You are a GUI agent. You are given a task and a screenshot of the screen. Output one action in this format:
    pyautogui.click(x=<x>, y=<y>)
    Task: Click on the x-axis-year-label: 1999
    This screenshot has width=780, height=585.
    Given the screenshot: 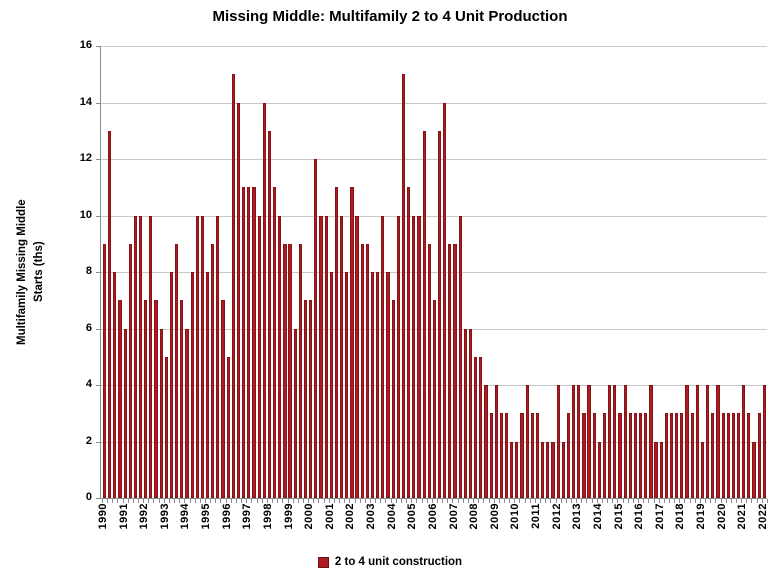 What is the action you would take?
    pyautogui.click(x=288, y=516)
    